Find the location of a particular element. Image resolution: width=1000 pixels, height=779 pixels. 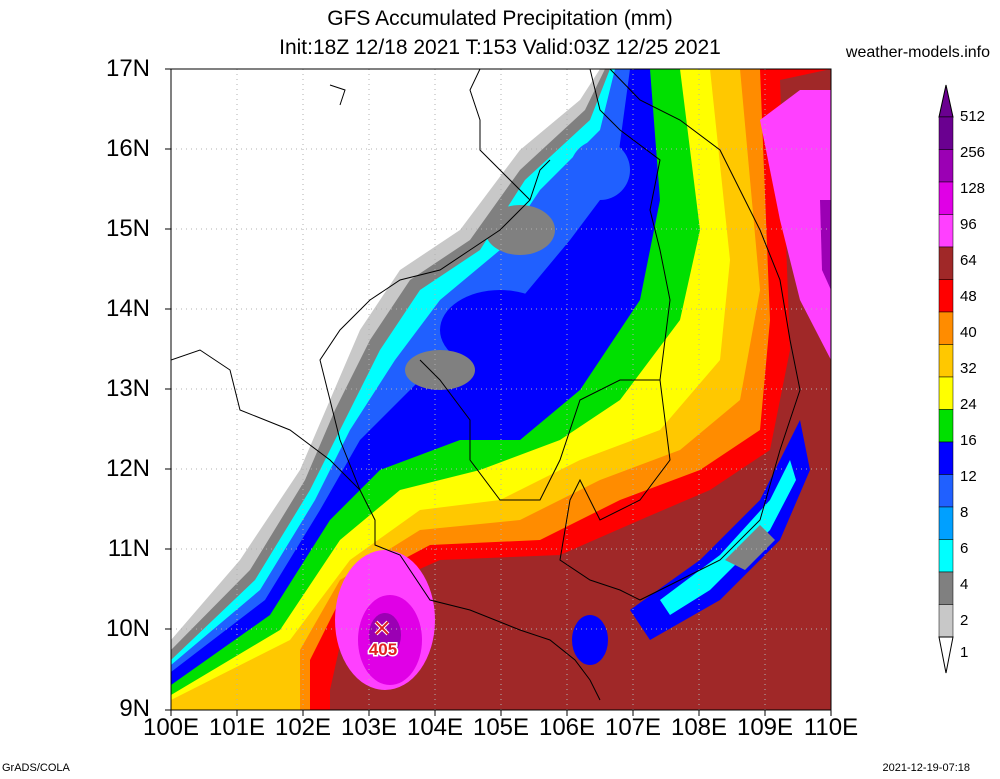

lon-label: 102E is located at coordinates (303, 727).